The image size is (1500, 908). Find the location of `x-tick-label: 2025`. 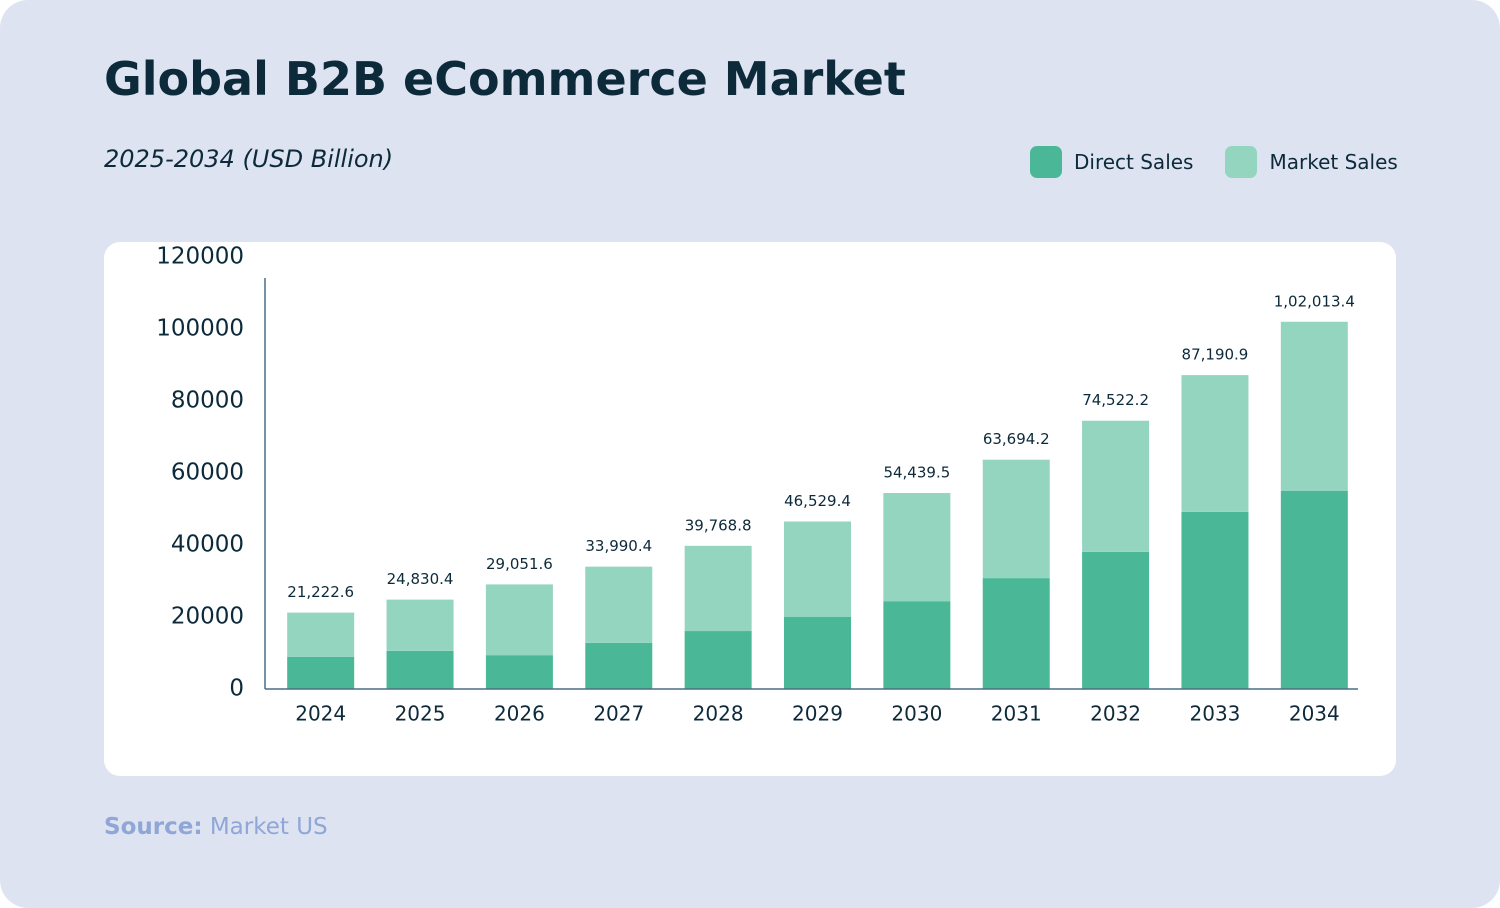

x-tick-label: 2025 is located at coordinates (420, 714).